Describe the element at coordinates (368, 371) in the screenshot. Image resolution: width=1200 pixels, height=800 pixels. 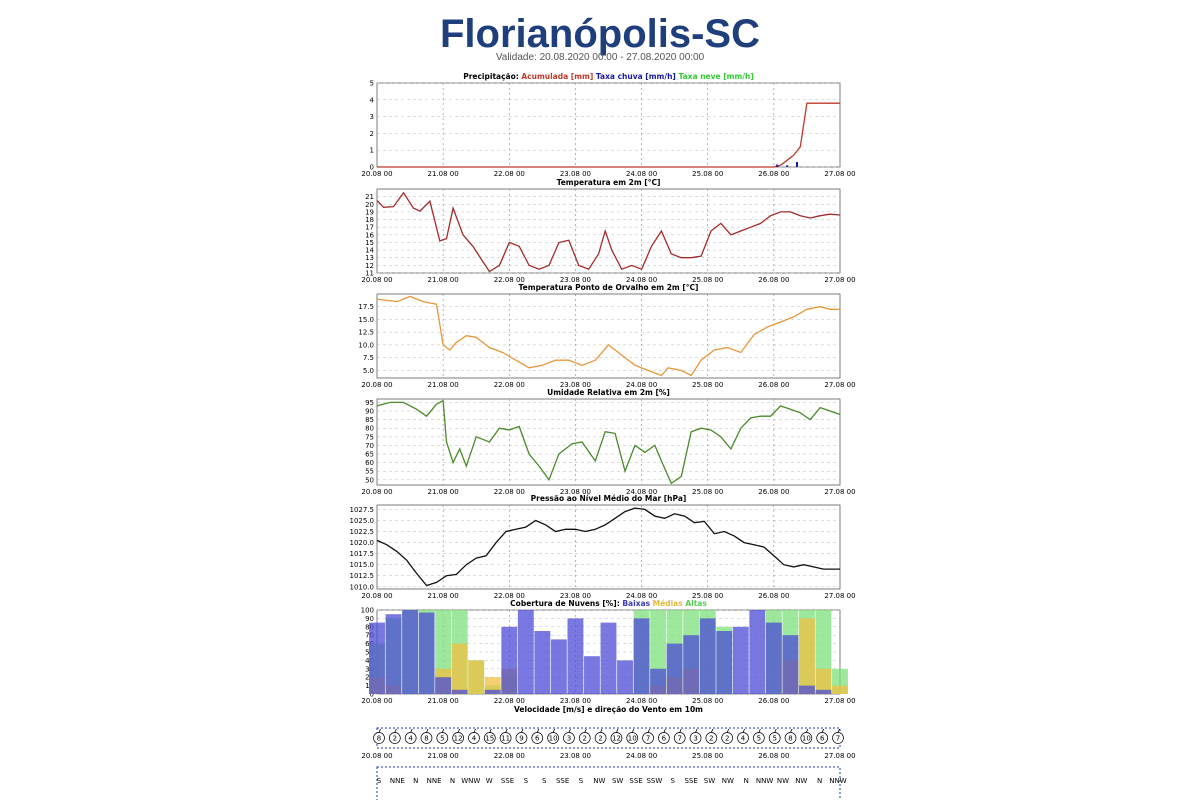
I see `y-tick-label: 5.0` at that location.